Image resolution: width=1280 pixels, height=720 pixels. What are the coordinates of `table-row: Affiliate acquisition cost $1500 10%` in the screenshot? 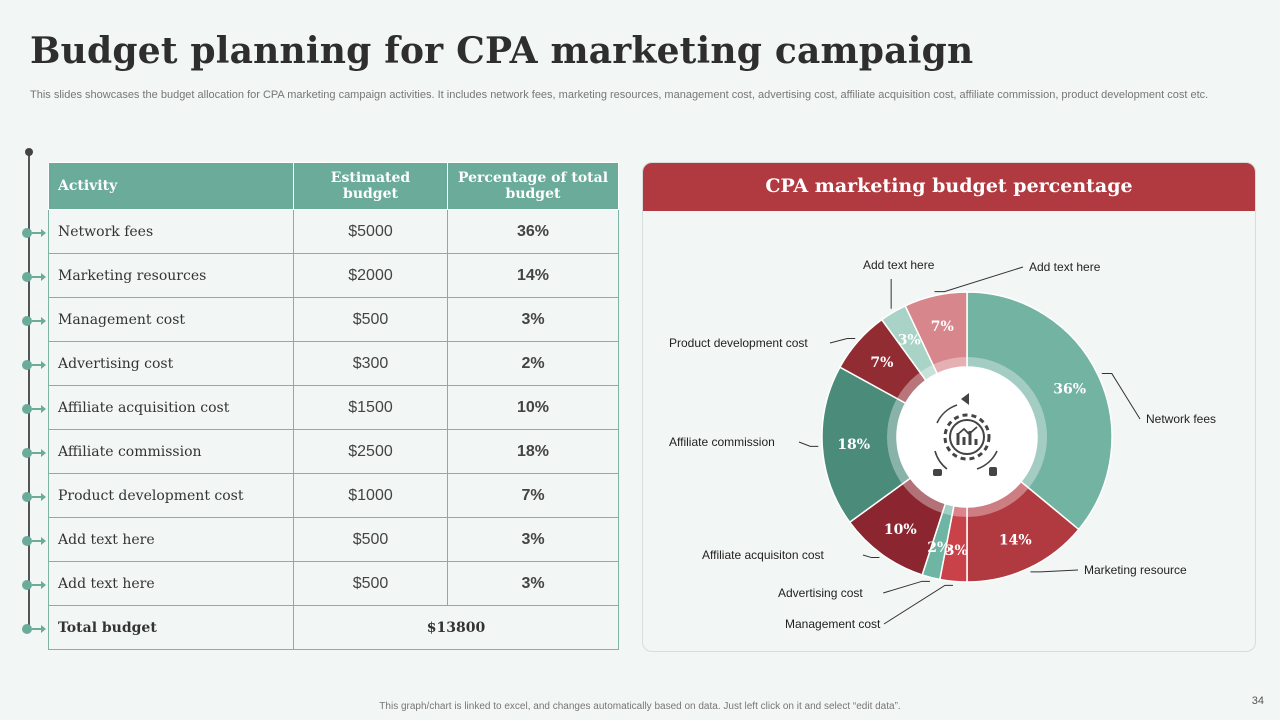 It's located at (333, 407).